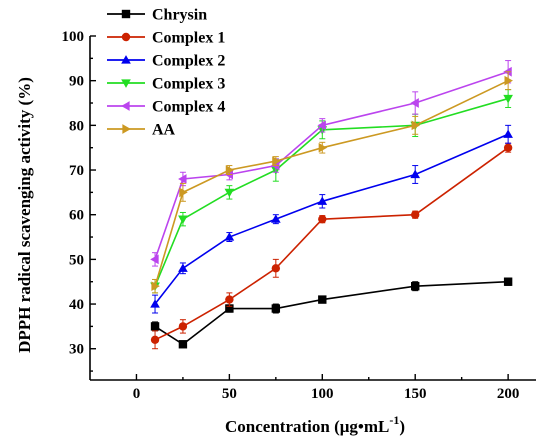  I want to click on x-axis-title-main: Concentration (μg•mL, so click(307, 426).